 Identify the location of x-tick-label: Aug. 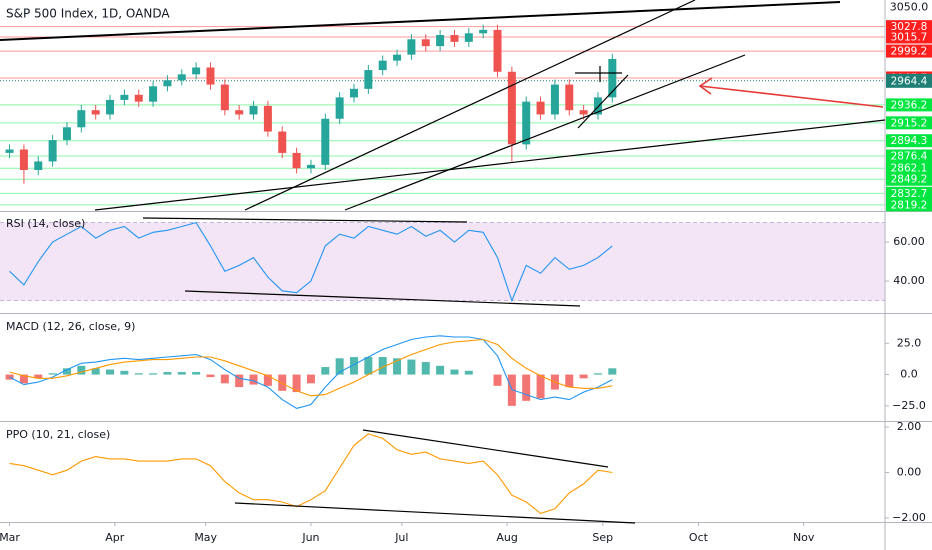
(506, 537).